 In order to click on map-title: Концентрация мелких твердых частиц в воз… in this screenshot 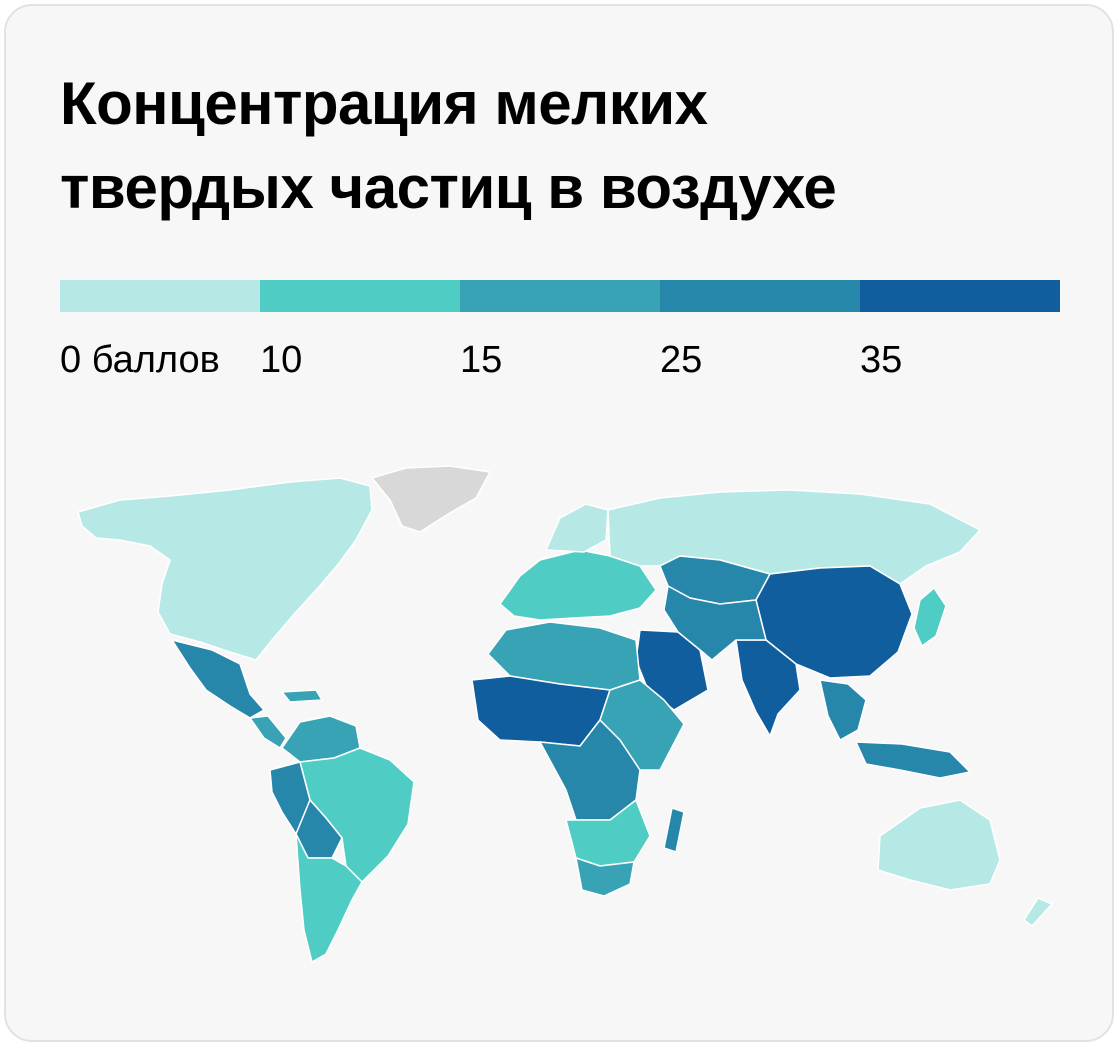, I will do `click(560, 146)`.